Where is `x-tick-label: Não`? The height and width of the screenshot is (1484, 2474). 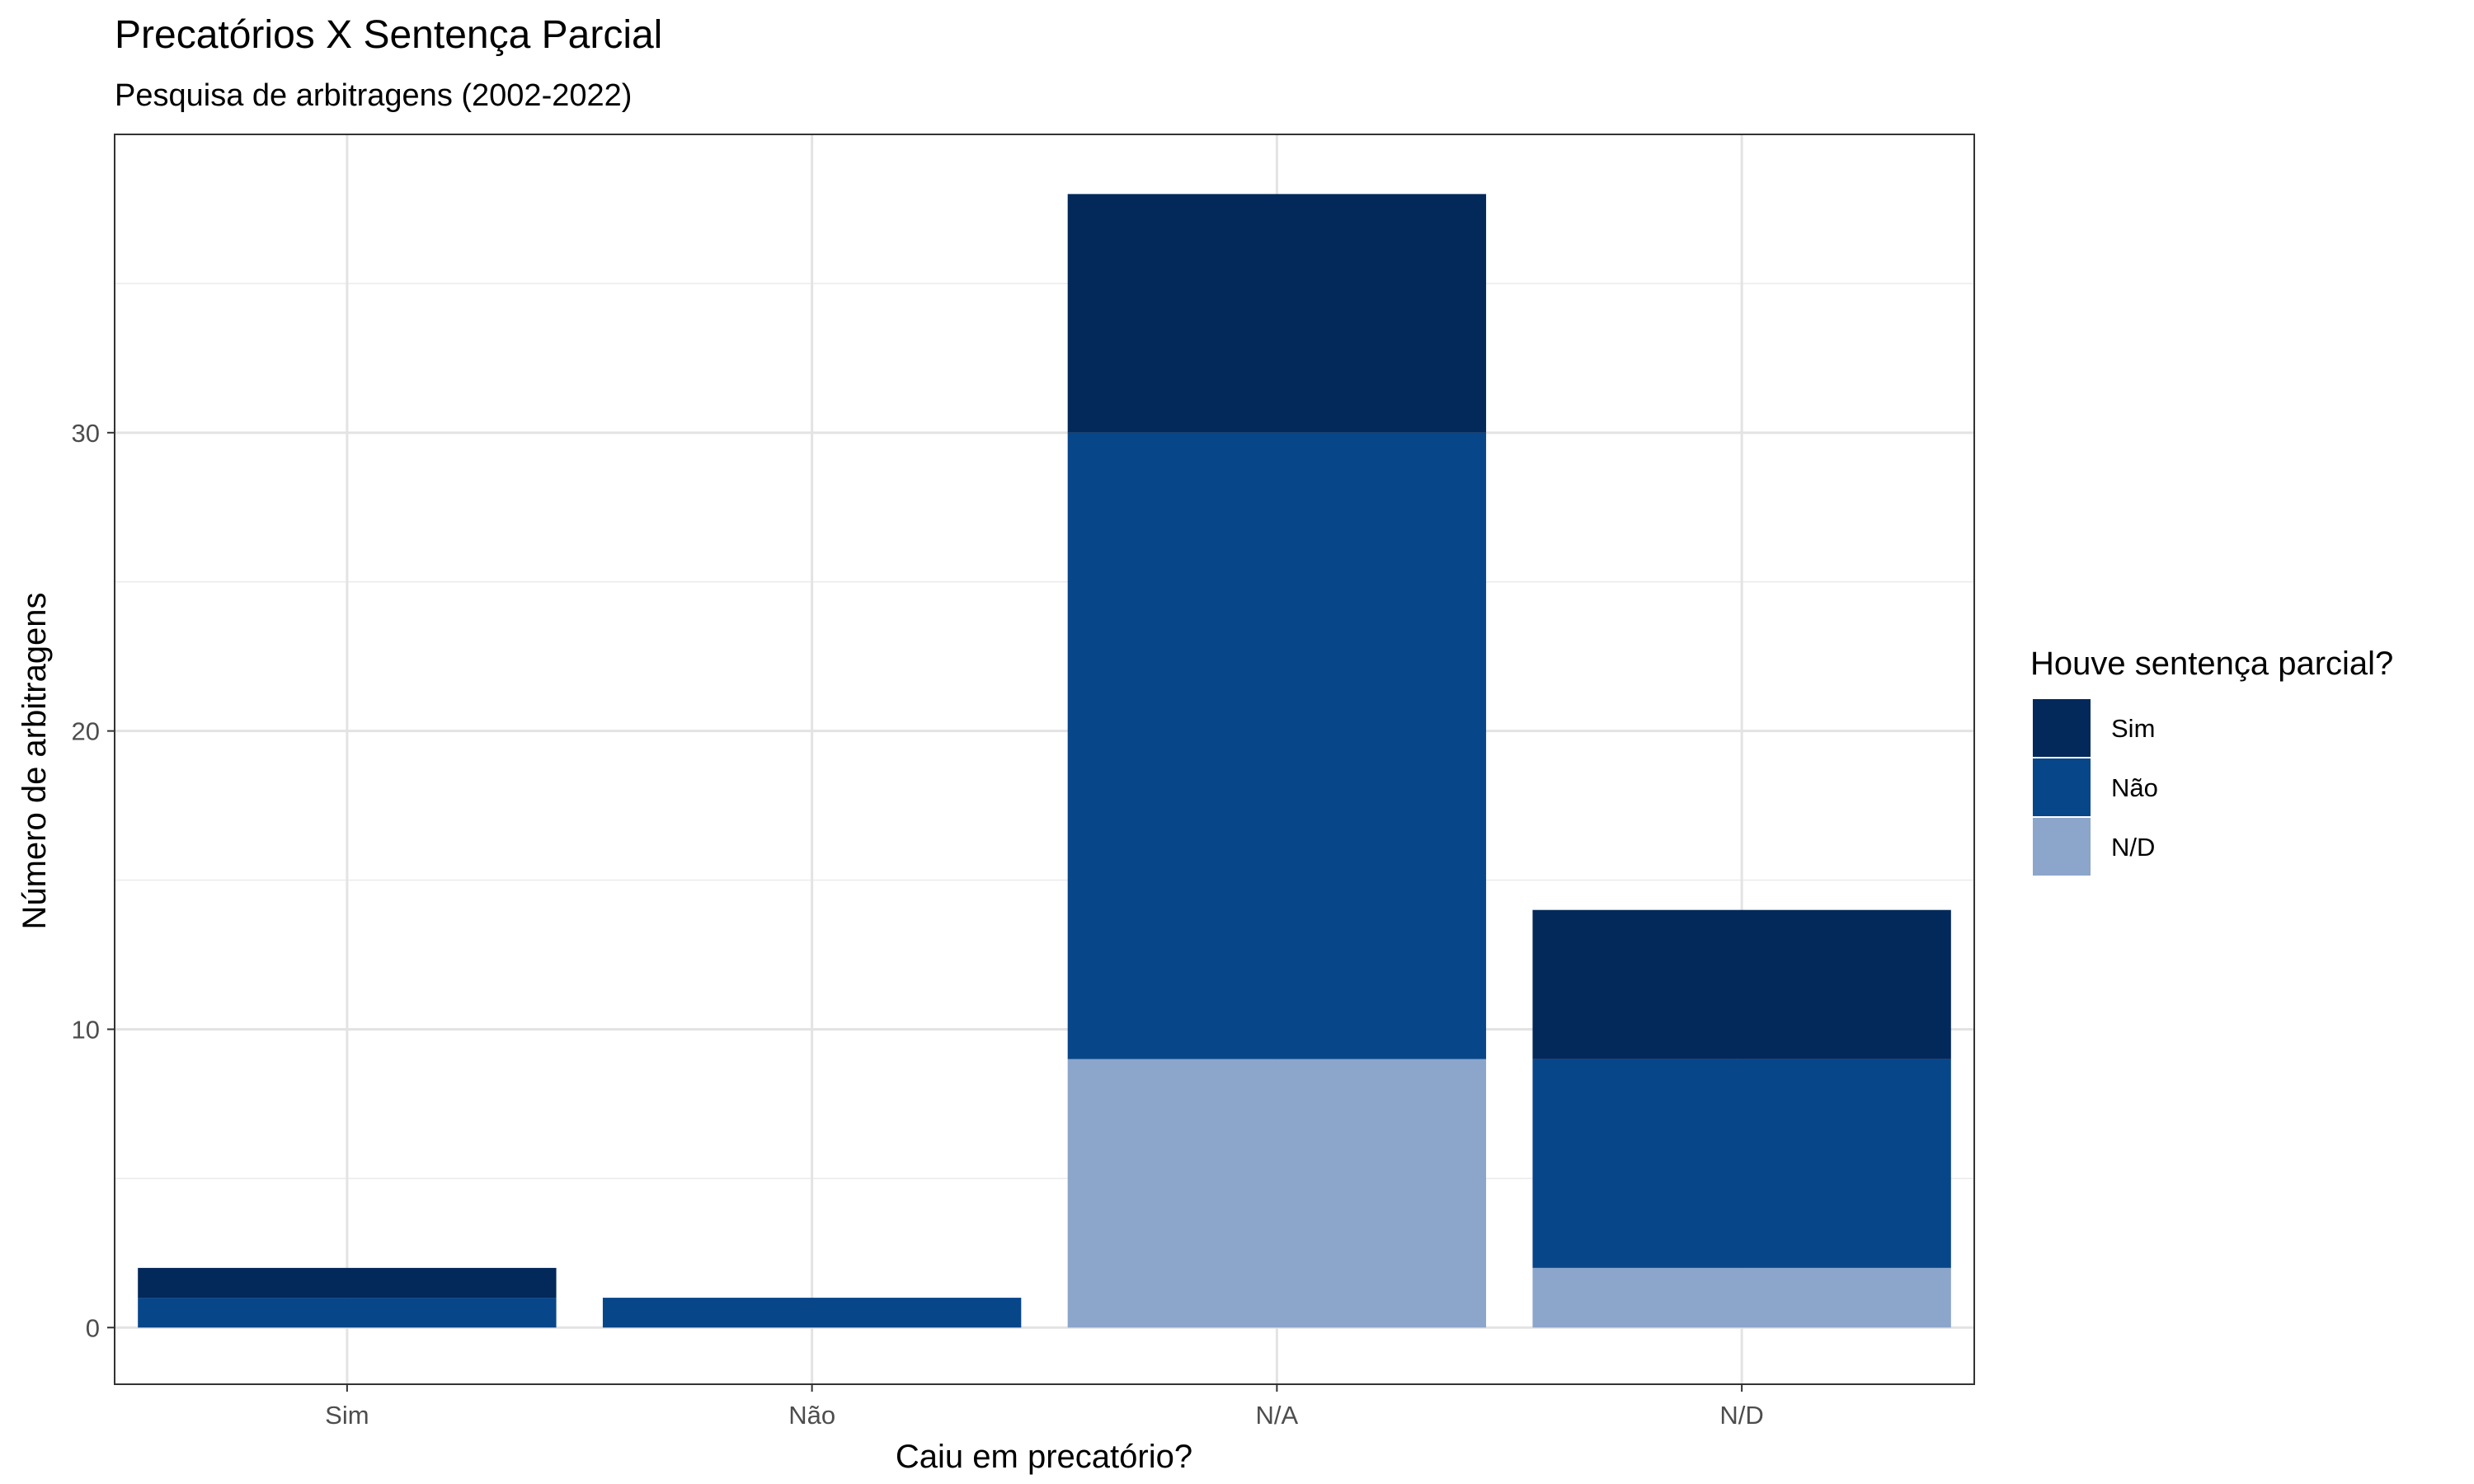 x-tick-label: Não is located at coordinates (811, 1415).